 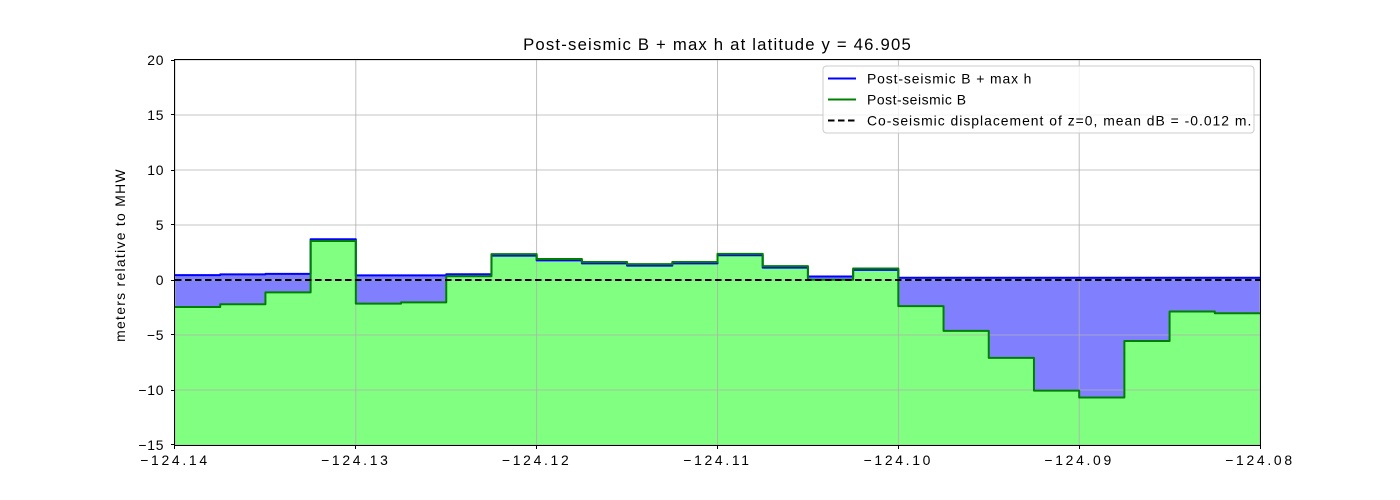 I want to click on svg-text: −15, so click(x=151, y=445).